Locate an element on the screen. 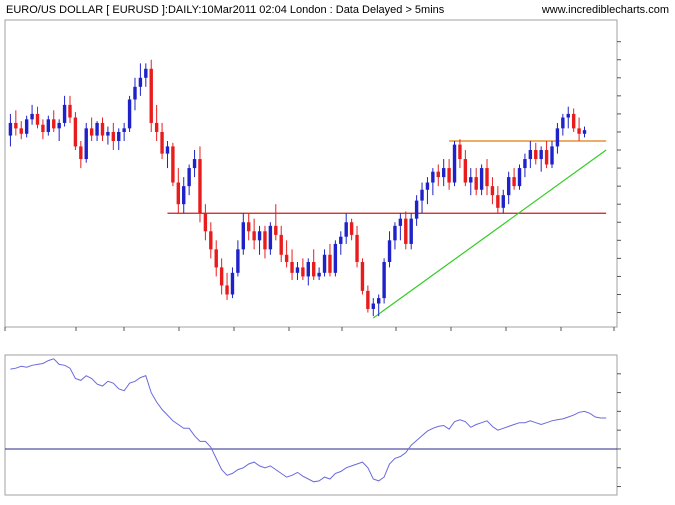 The image size is (675, 505). trend-line is located at coordinates (489, 234).